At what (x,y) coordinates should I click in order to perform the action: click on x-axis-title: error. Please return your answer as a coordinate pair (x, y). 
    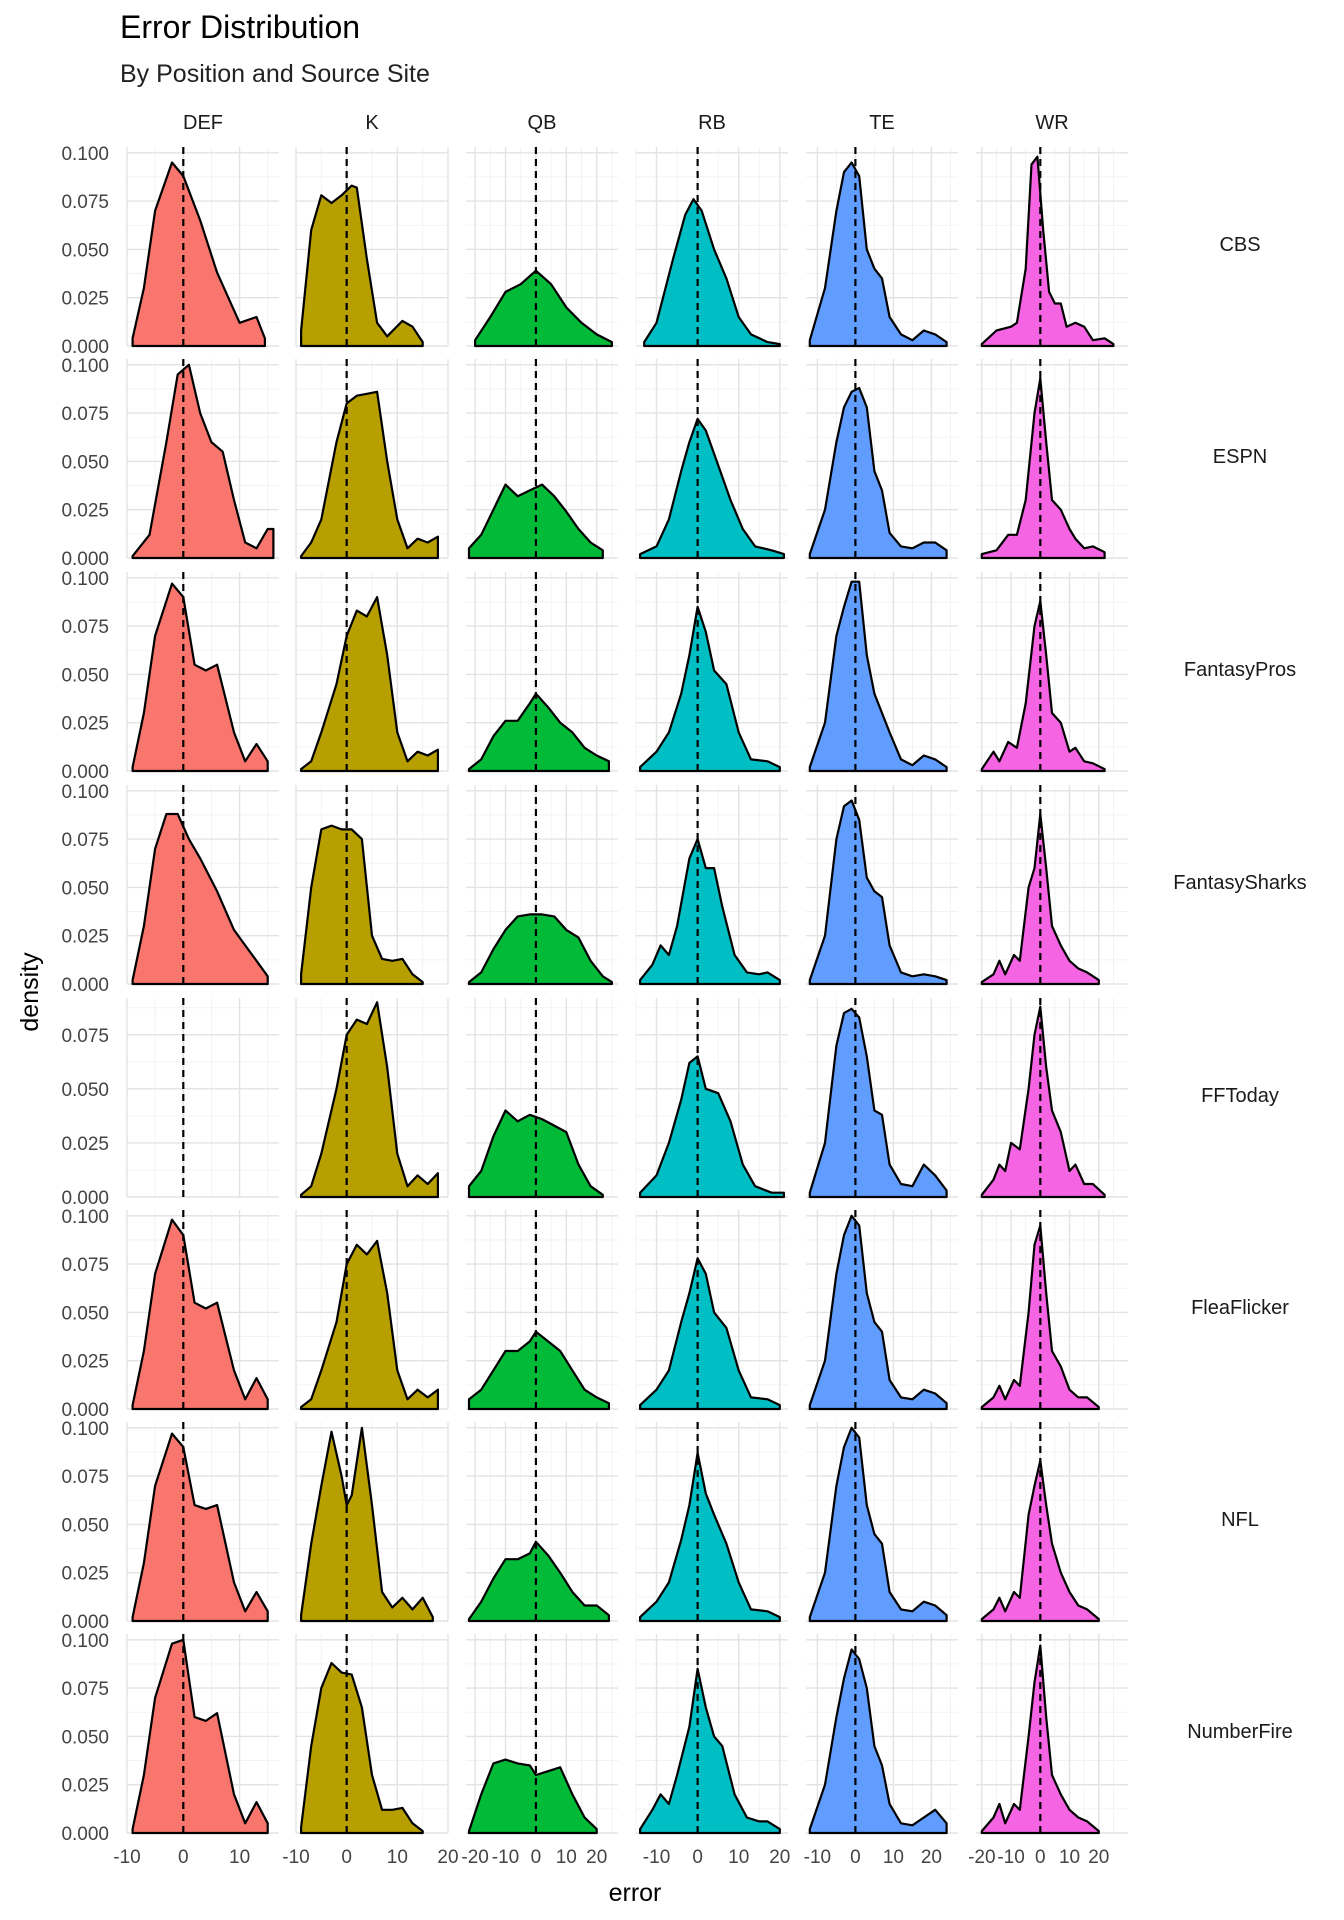
    Looking at the image, I should click on (635, 1893).